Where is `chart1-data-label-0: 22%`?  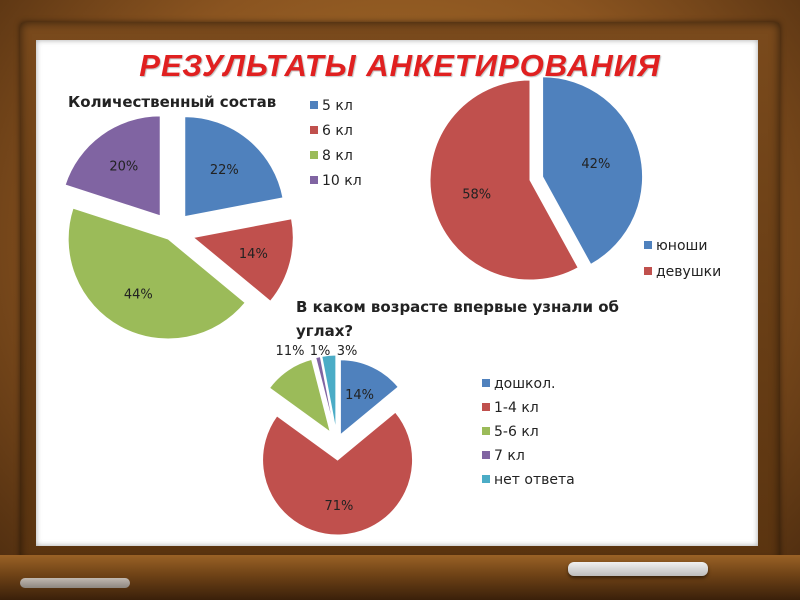 chart1-data-label-0: 22% is located at coordinates (224, 170).